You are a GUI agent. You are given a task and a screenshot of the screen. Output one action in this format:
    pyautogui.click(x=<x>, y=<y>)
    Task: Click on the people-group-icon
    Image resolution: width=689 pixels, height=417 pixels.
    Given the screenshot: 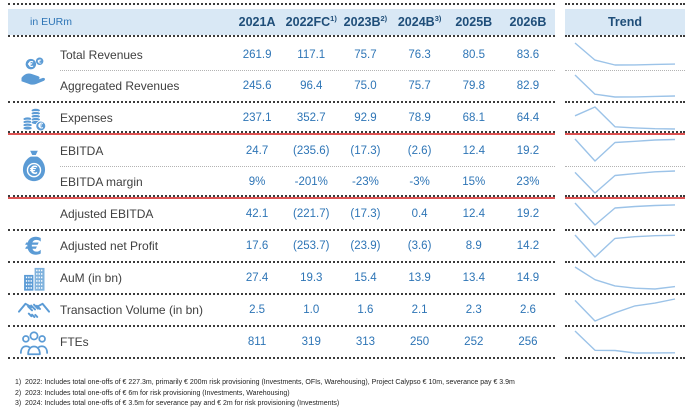 What is the action you would take?
    pyautogui.click(x=34, y=343)
    